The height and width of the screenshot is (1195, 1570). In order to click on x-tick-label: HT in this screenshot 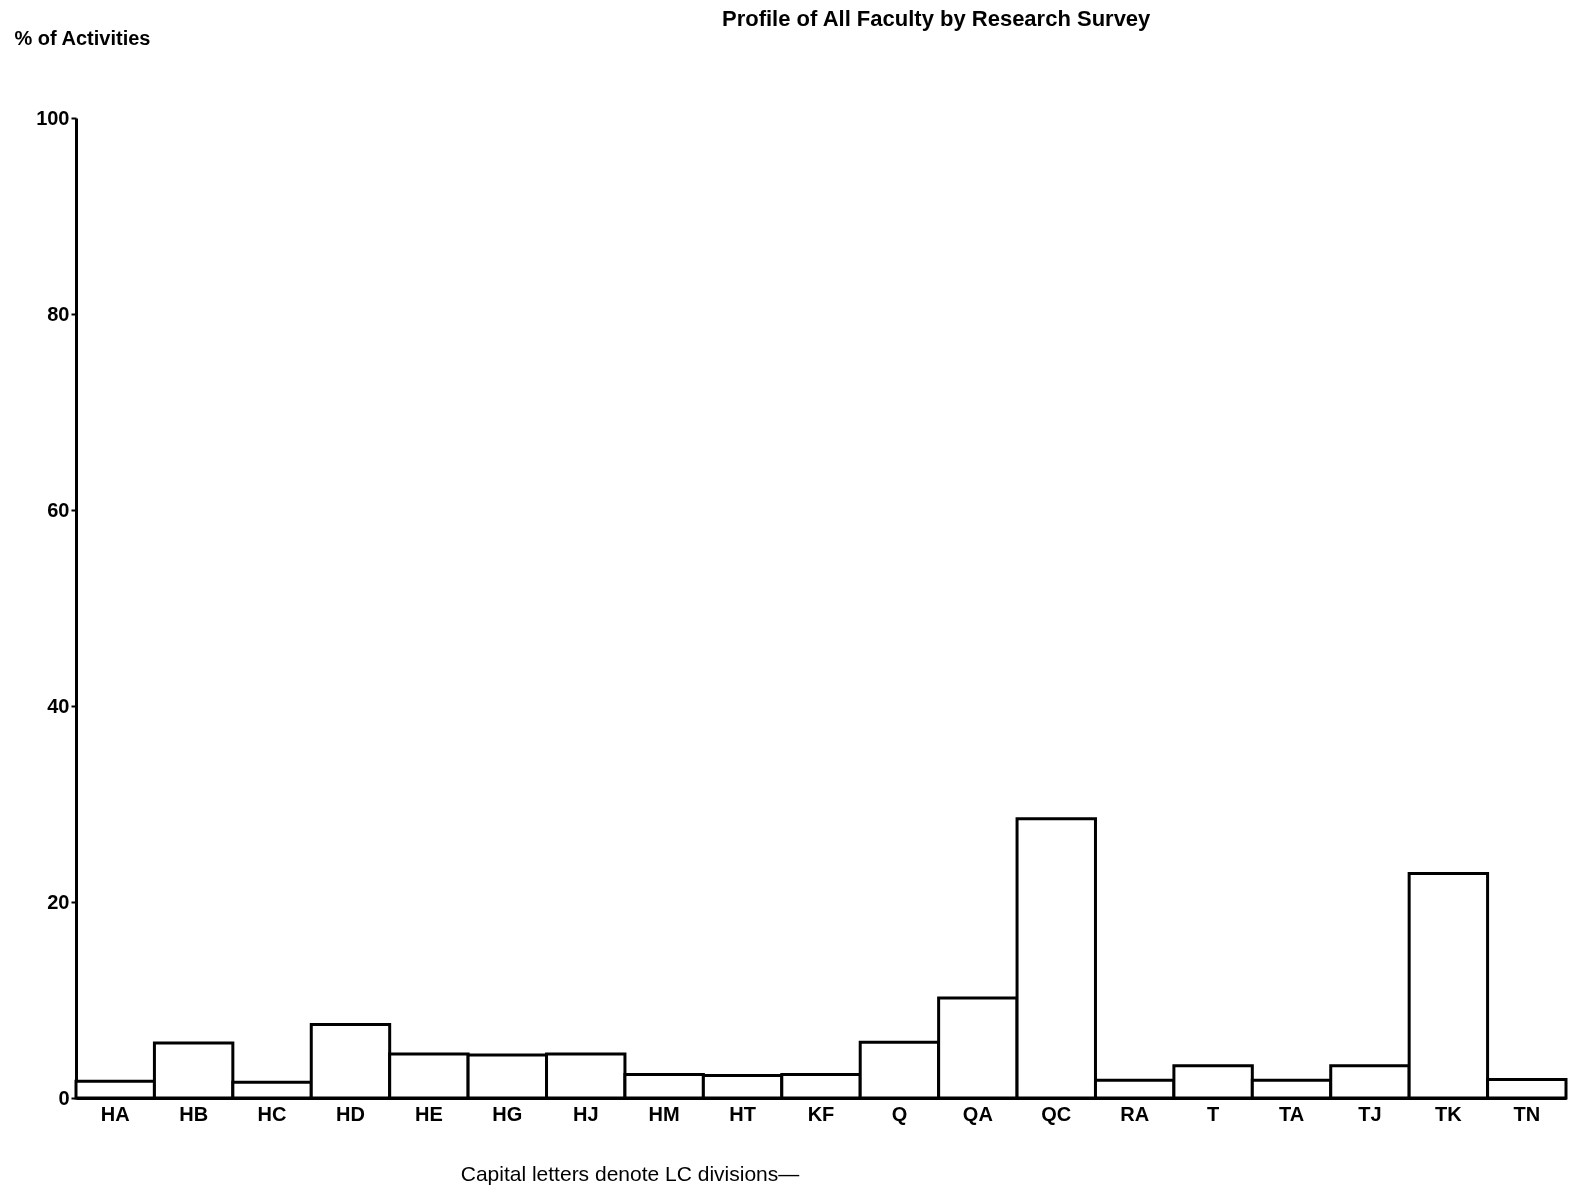, I will do `click(742, 1113)`.